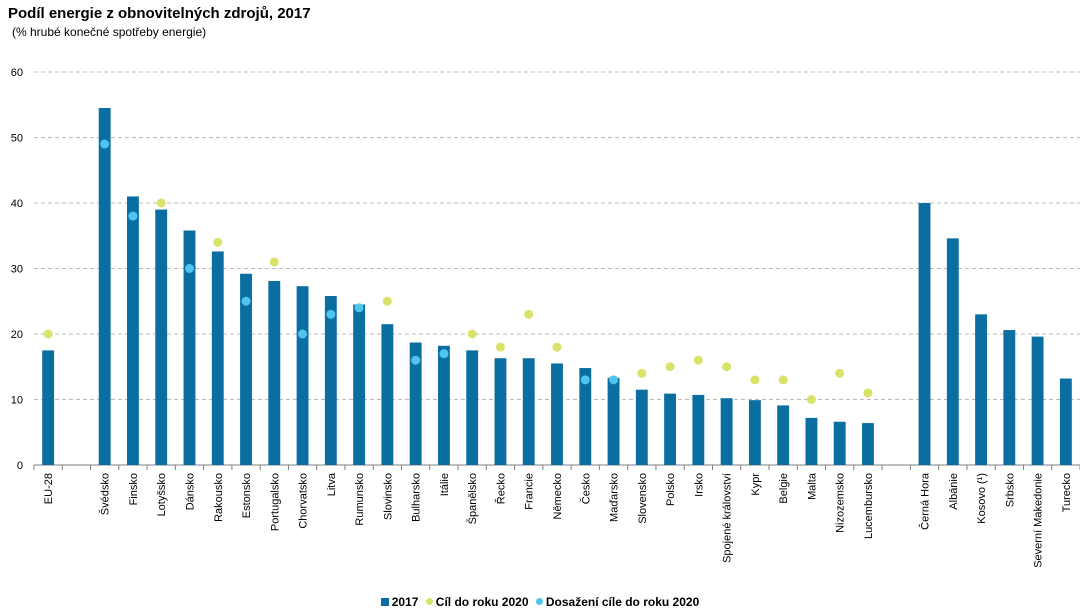 The height and width of the screenshot is (609, 1080). Describe the element at coordinates (472, 498) in the screenshot. I see `x-tick-label: Španělsko` at that location.